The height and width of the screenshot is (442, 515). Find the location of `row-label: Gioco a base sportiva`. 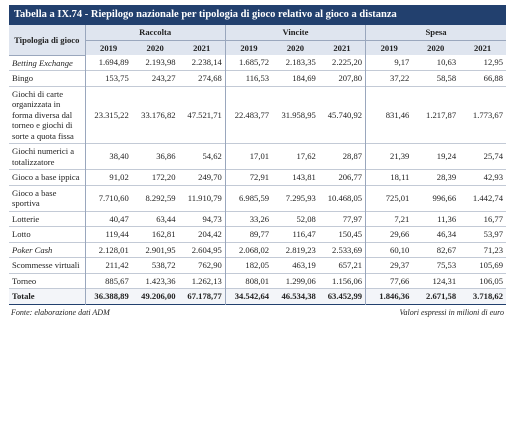

row-label: Gioco a base sportiva is located at coordinates (47, 198).